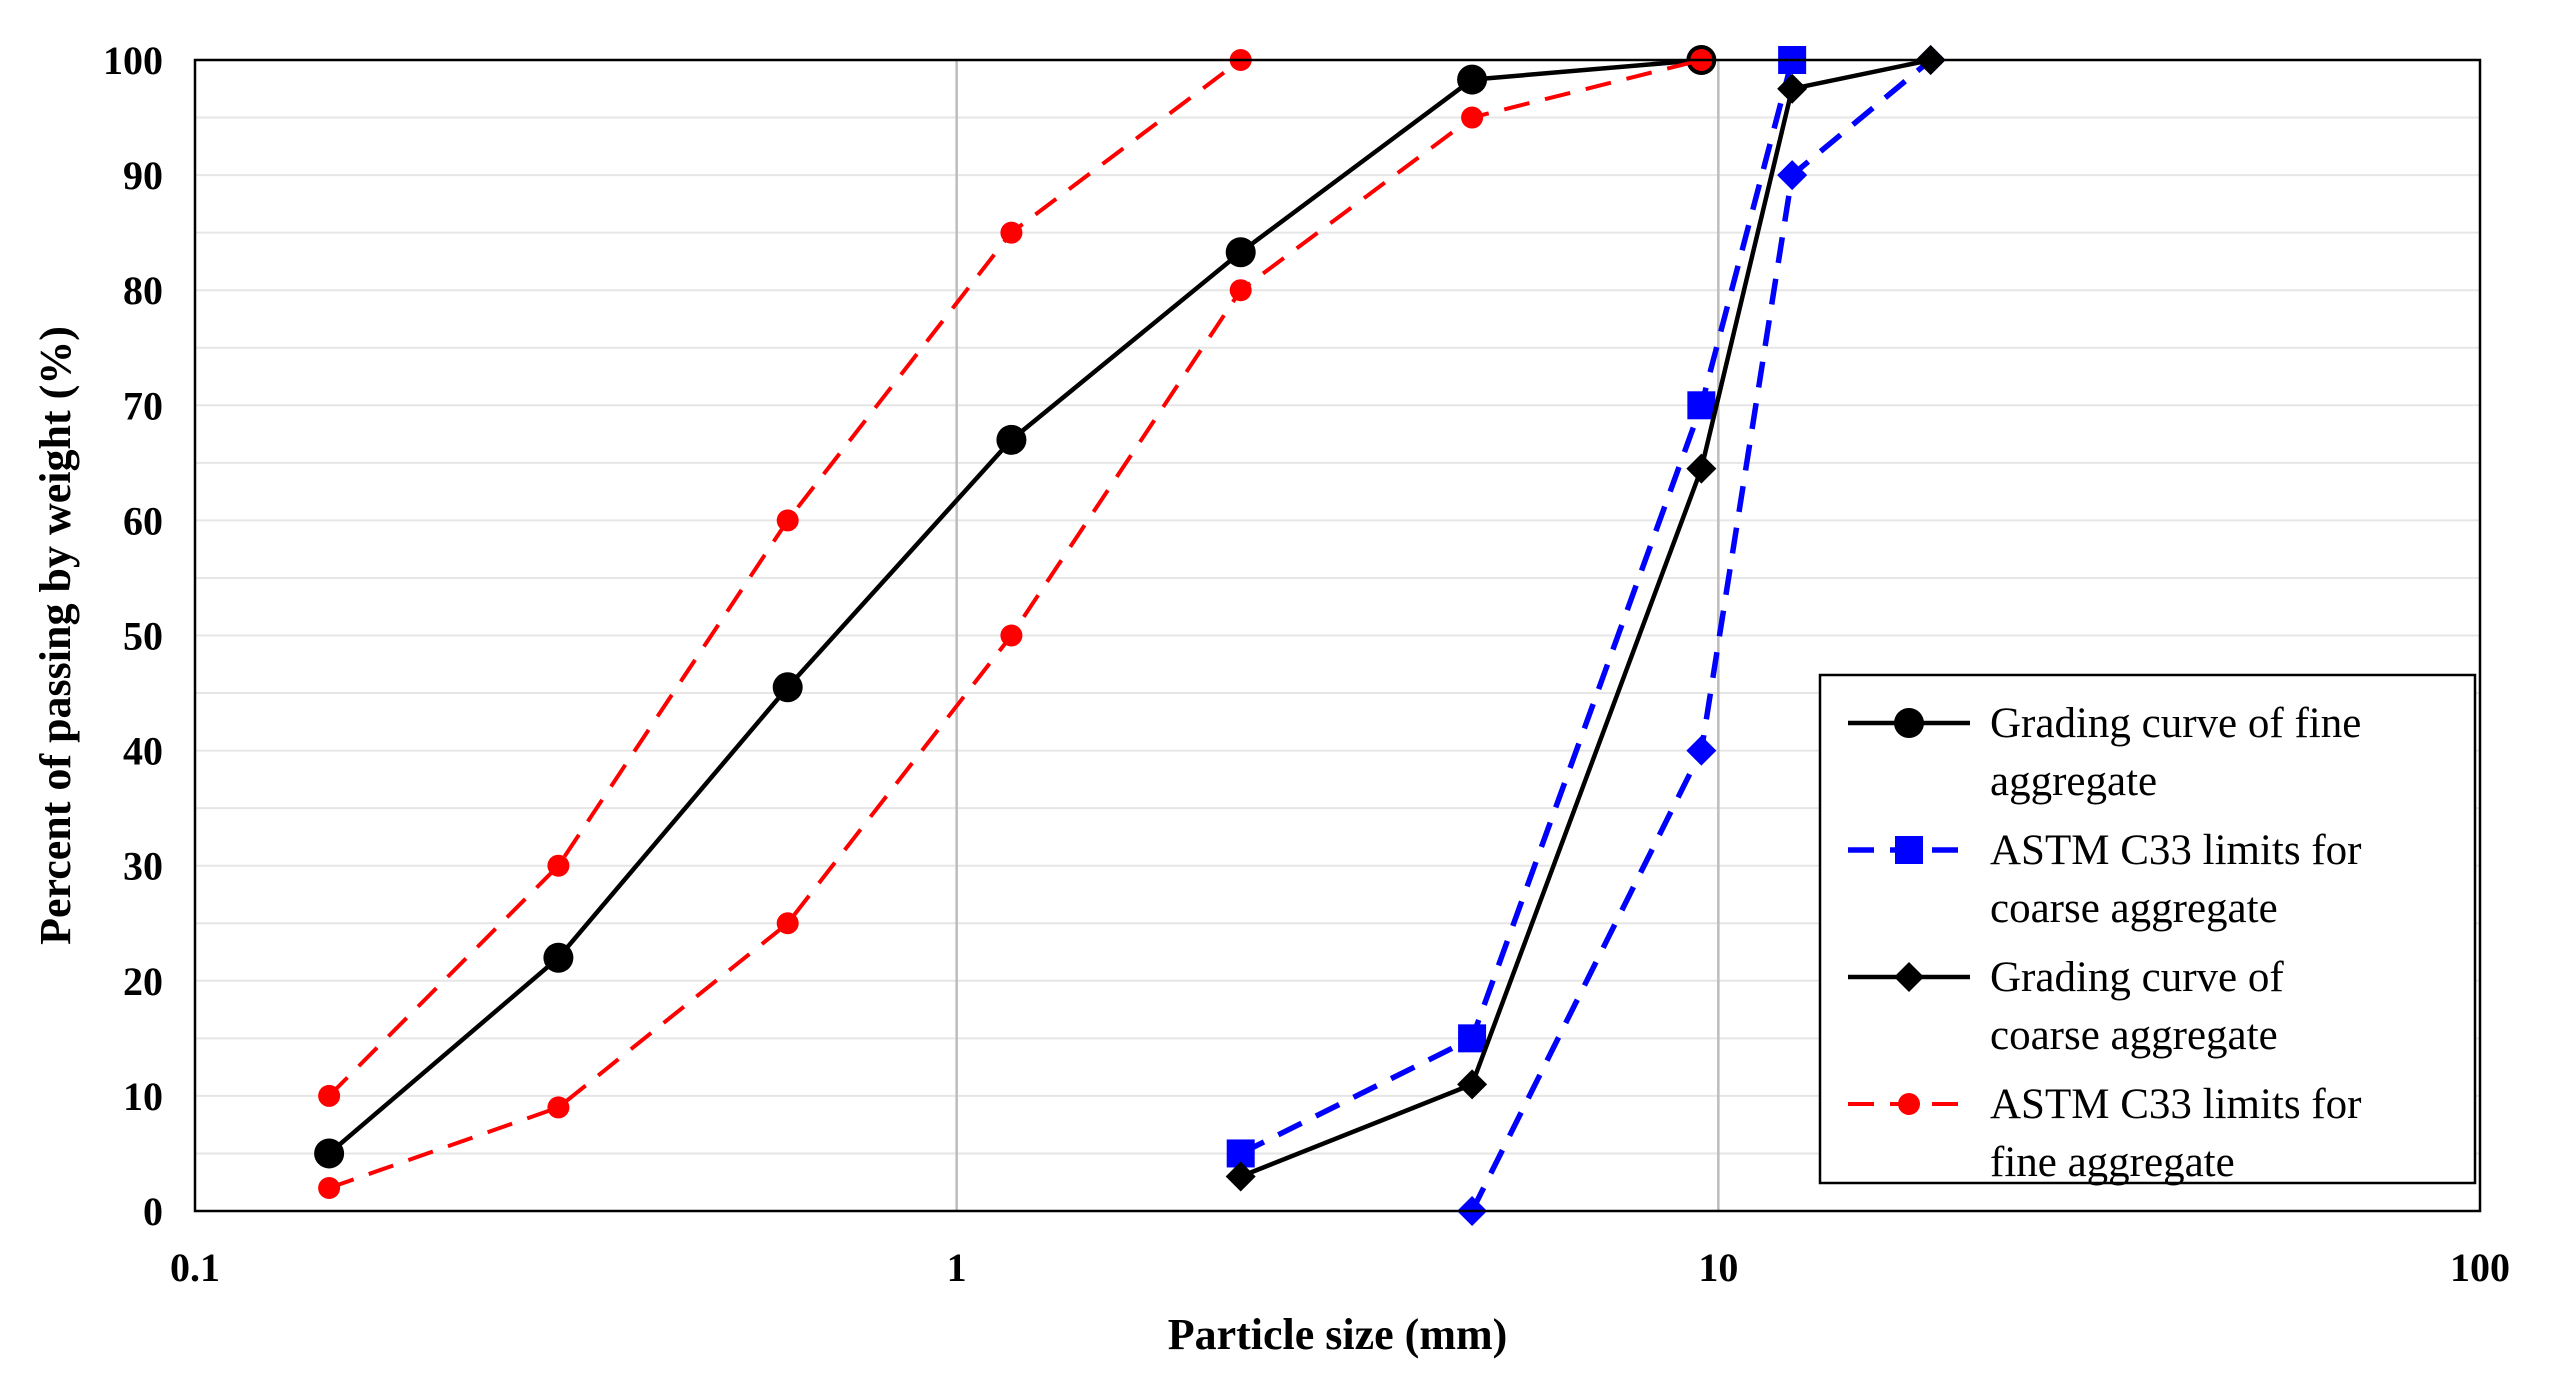  Describe the element at coordinates (2105, 879) in the screenshot. I see `legend-entry: ASTM C33 limits for coarse aggregate` at that location.